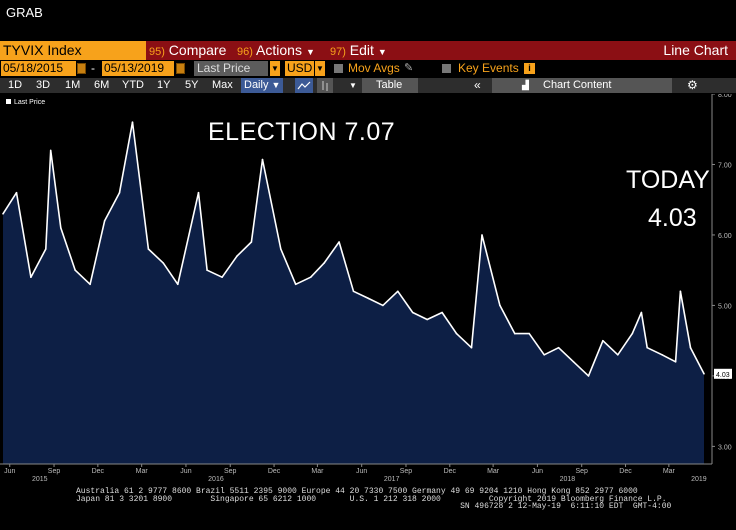 The height and width of the screenshot is (530, 736). I want to click on compare-button: 95) Compare, so click(188, 50).